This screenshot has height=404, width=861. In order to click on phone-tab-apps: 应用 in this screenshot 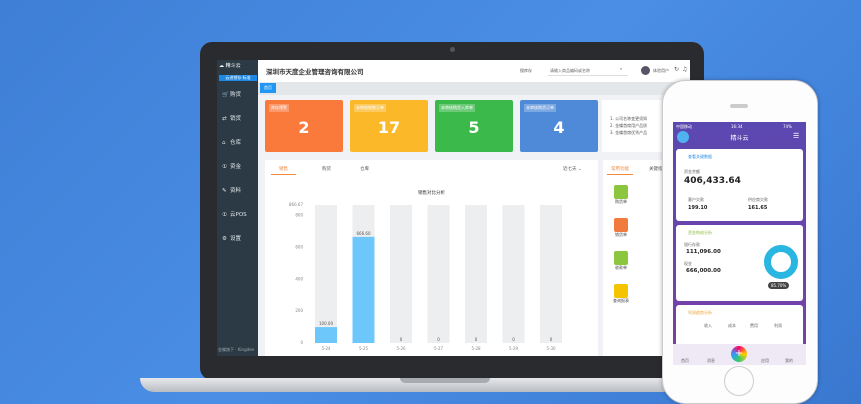, I will do `click(765, 360)`.